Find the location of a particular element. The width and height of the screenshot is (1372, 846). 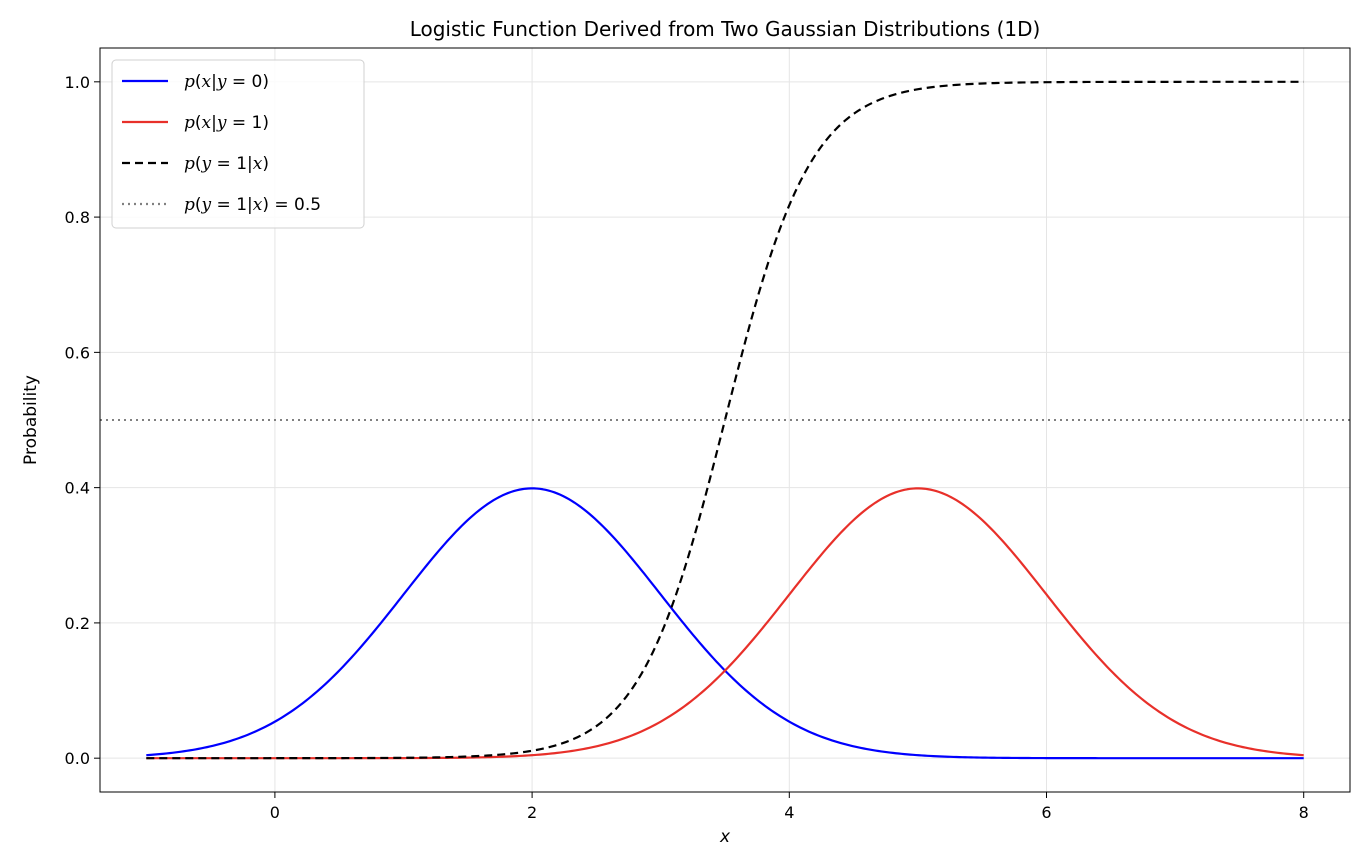

x-axis-label: x is located at coordinates (725, 836).